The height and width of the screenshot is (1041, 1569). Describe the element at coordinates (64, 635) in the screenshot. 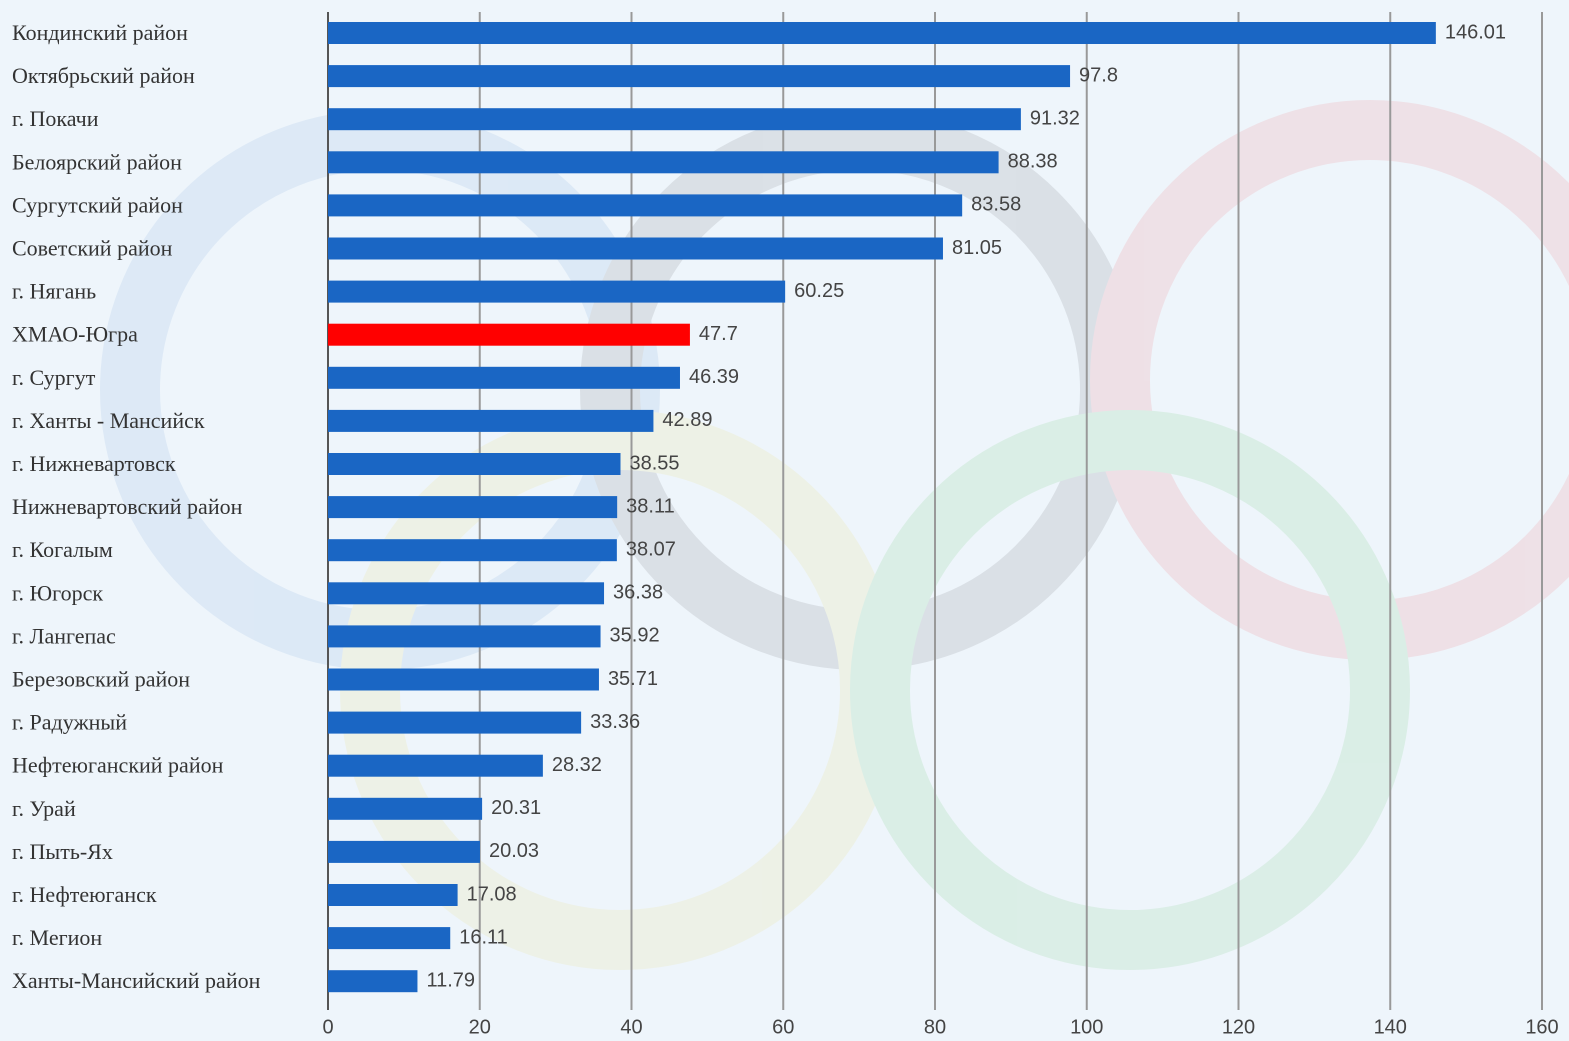

I see `category-label: г. Лангепас` at that location.